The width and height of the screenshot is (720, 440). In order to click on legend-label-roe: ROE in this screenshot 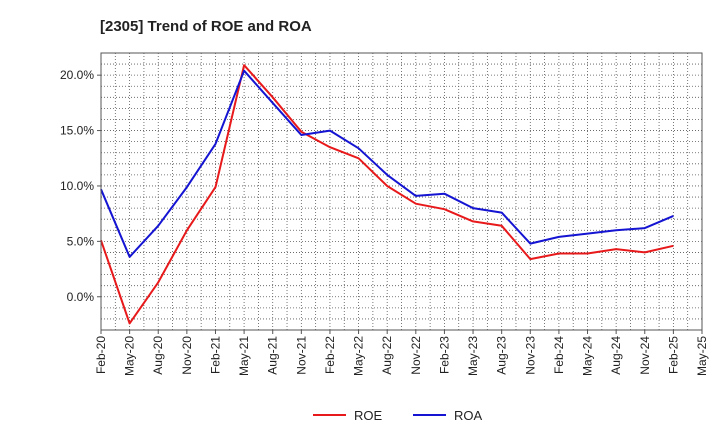, I will do `click(368, 415)`.